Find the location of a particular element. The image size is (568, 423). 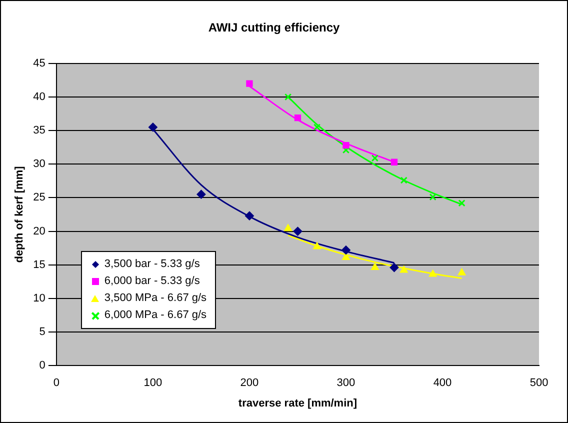

x-axis-title: traverse rate [mm/min] is located at coordinates (298, 403).